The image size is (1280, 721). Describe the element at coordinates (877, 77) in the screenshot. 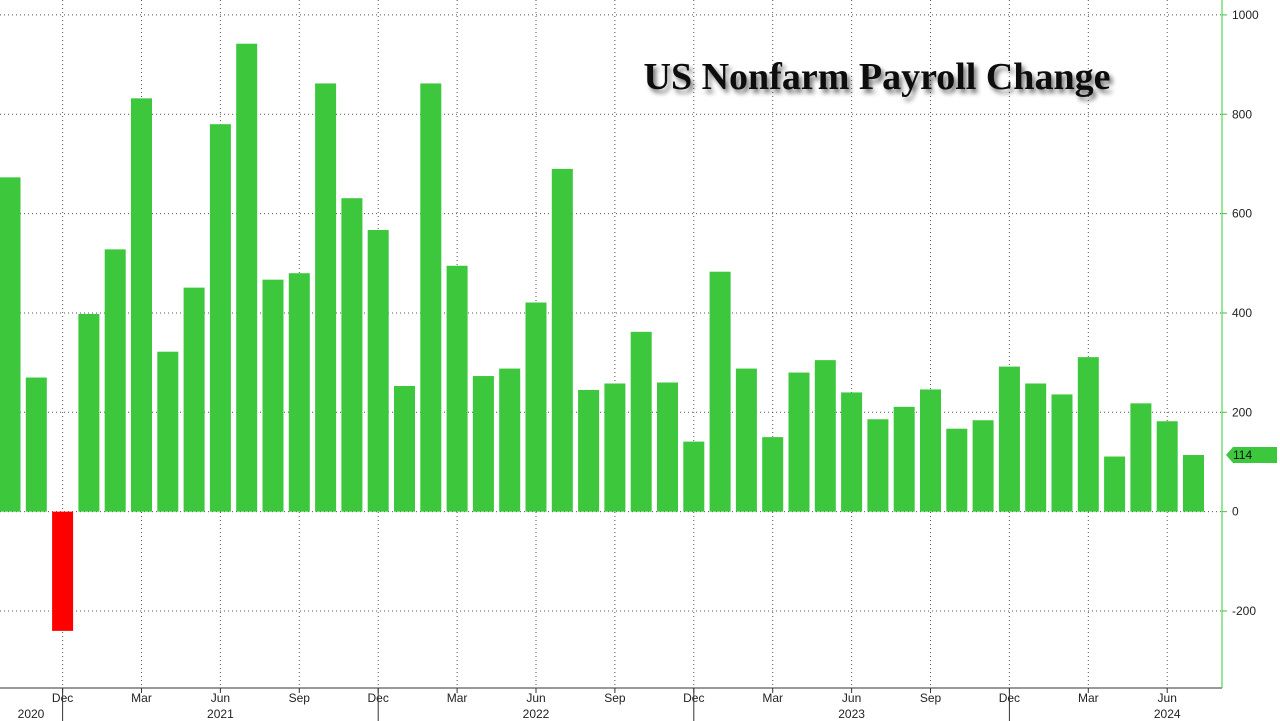

I see `chart-title: US Nonfarm Payroll Change` at that location.